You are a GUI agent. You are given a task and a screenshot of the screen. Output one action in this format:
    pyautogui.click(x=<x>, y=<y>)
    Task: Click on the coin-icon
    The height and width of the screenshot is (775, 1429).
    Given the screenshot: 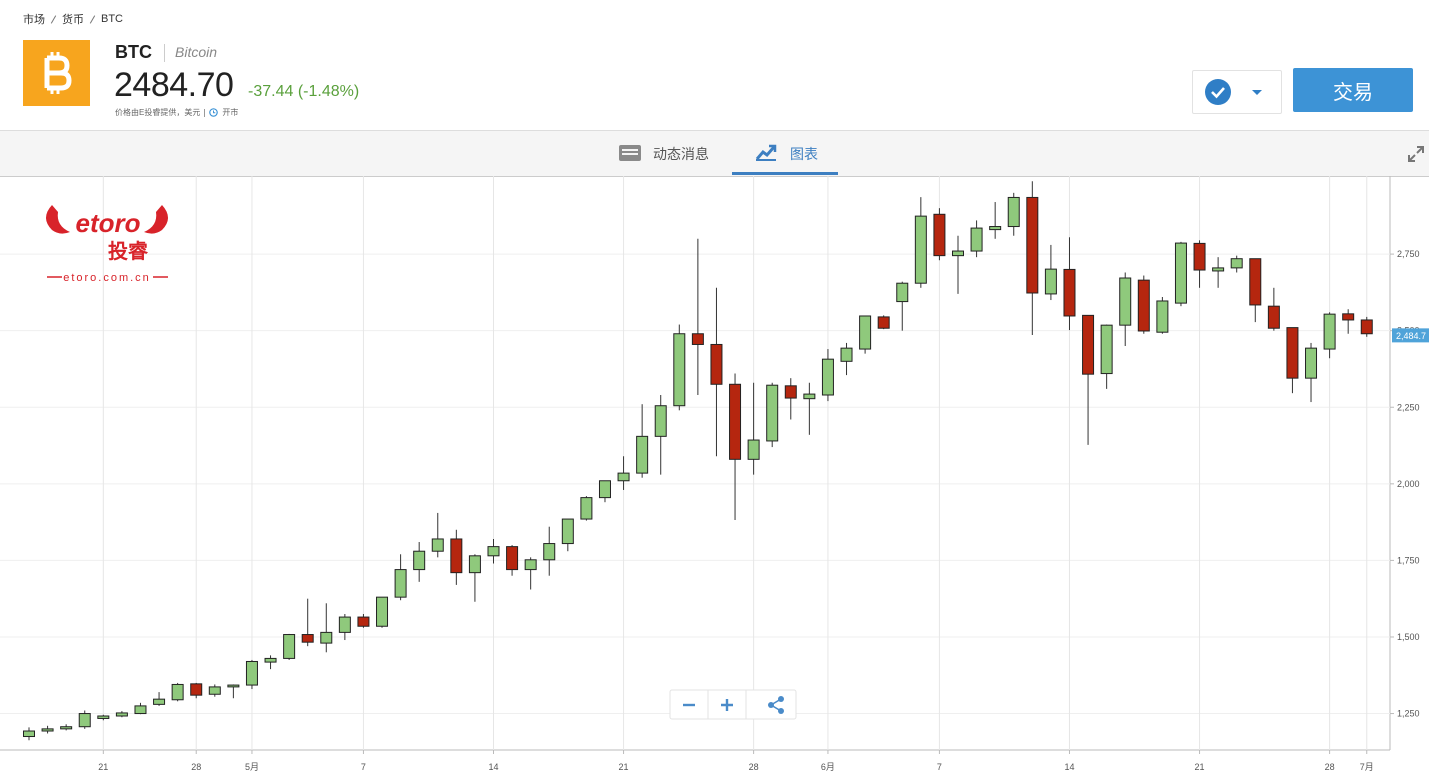 What is the action you would take?
    pyautogui.click(x=56, y=73)
    